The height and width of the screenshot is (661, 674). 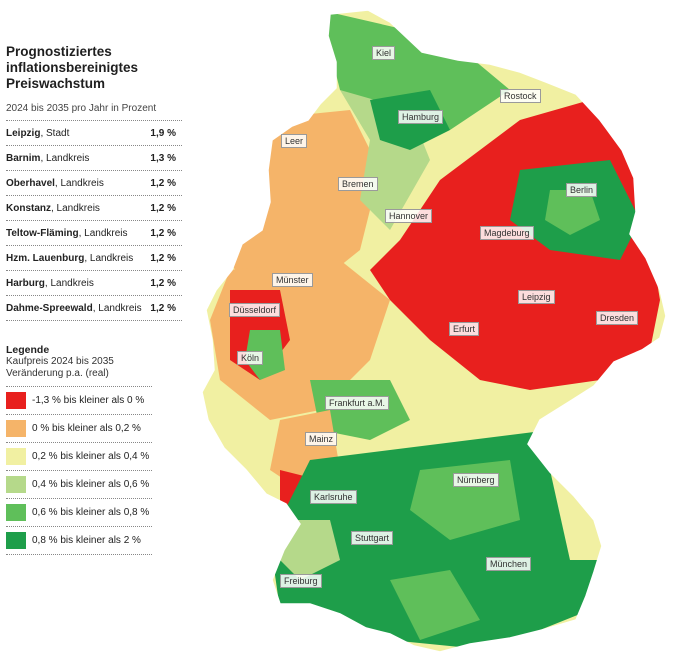 What do you see at coordinates (25, 283) in the screenshot?
I see `ranking-place: Harburg` at bounding box center [25, 283].